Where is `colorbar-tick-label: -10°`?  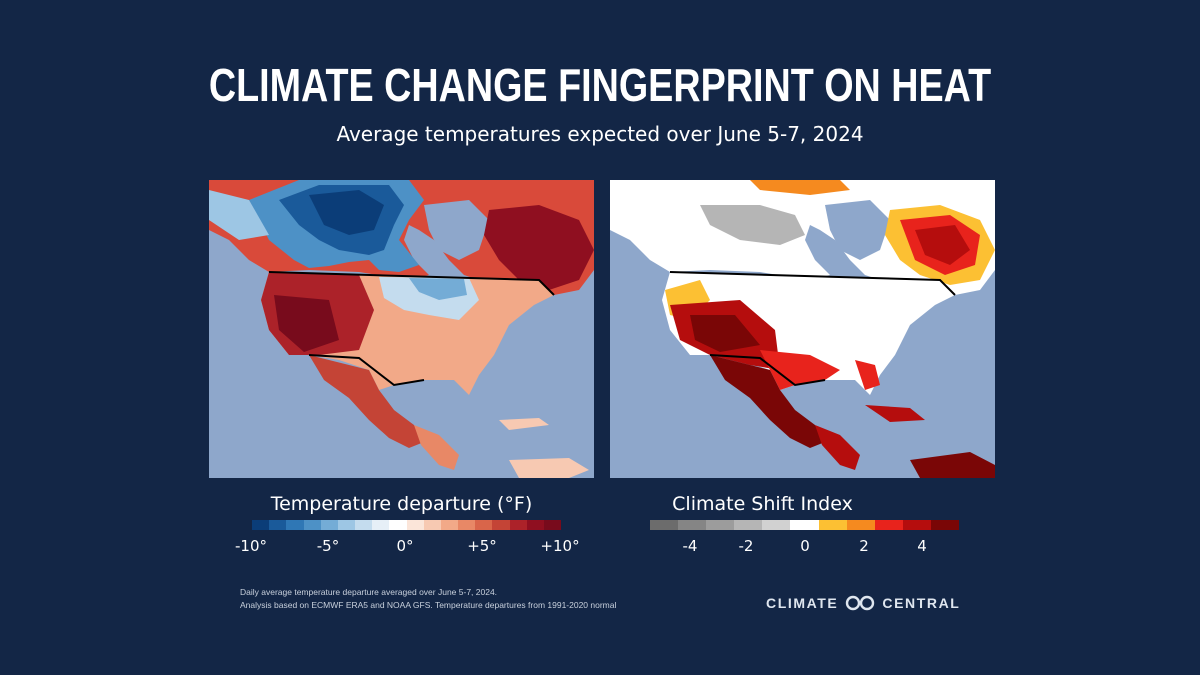 colorbar-tick-label: -10° is located at coordinates (251, 546).